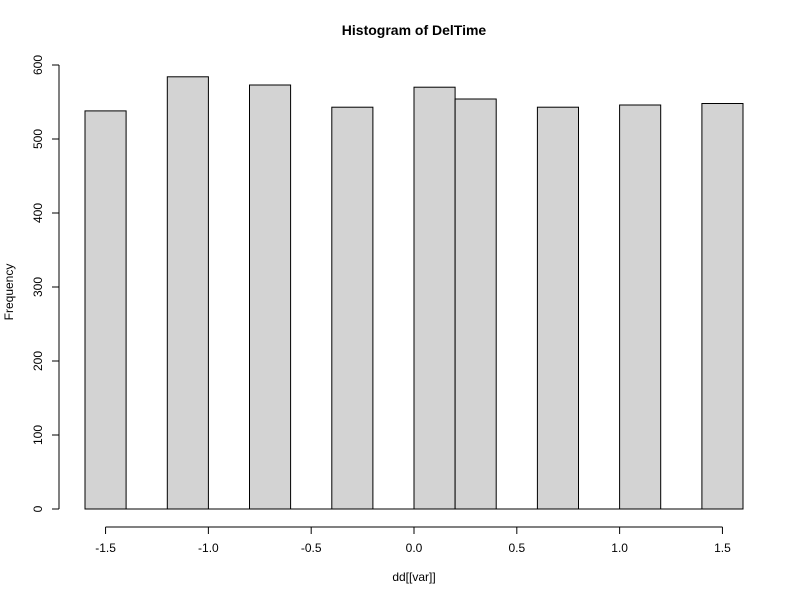 The height and width of the screenshot is (600, 800). What do you see at coordinates (208, 548) in the screenshot?
I see `x-tick-label: -1.0` at bounding box center [208, 548].